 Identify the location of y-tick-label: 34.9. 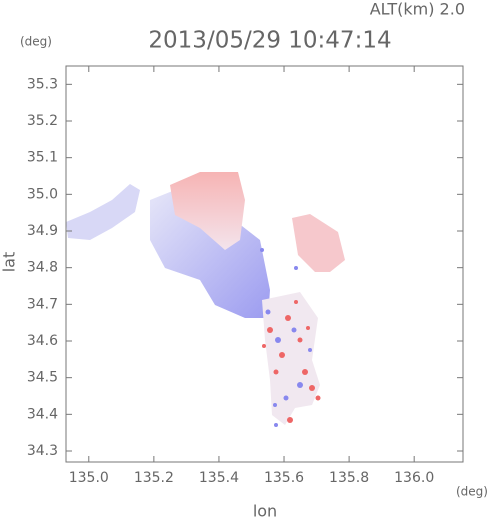
(42, 231).